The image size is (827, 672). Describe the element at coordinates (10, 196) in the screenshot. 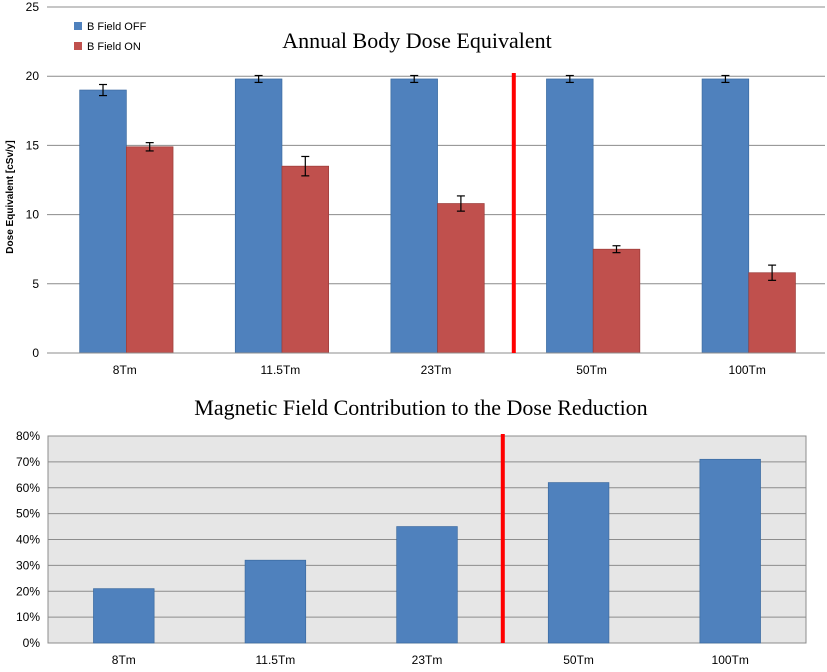

I see `y-axis-label: Dose Equivalent [cSv/y]` at that location.